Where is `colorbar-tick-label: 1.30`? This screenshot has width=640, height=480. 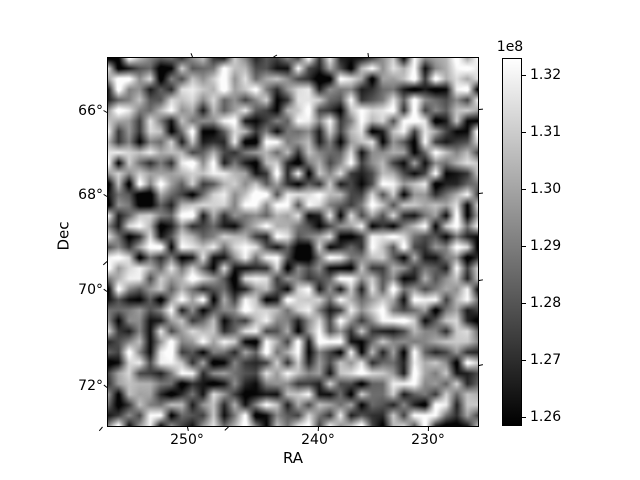 colorbar-tick-label: 1.30 is located at coordinates (546, 189).